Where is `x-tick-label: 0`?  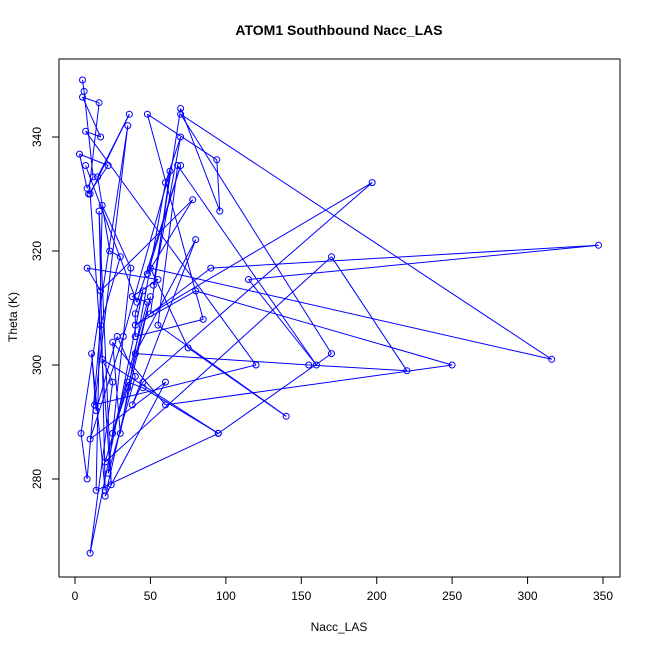
x-tick-label: 0 is located at coordinates (75, 596).